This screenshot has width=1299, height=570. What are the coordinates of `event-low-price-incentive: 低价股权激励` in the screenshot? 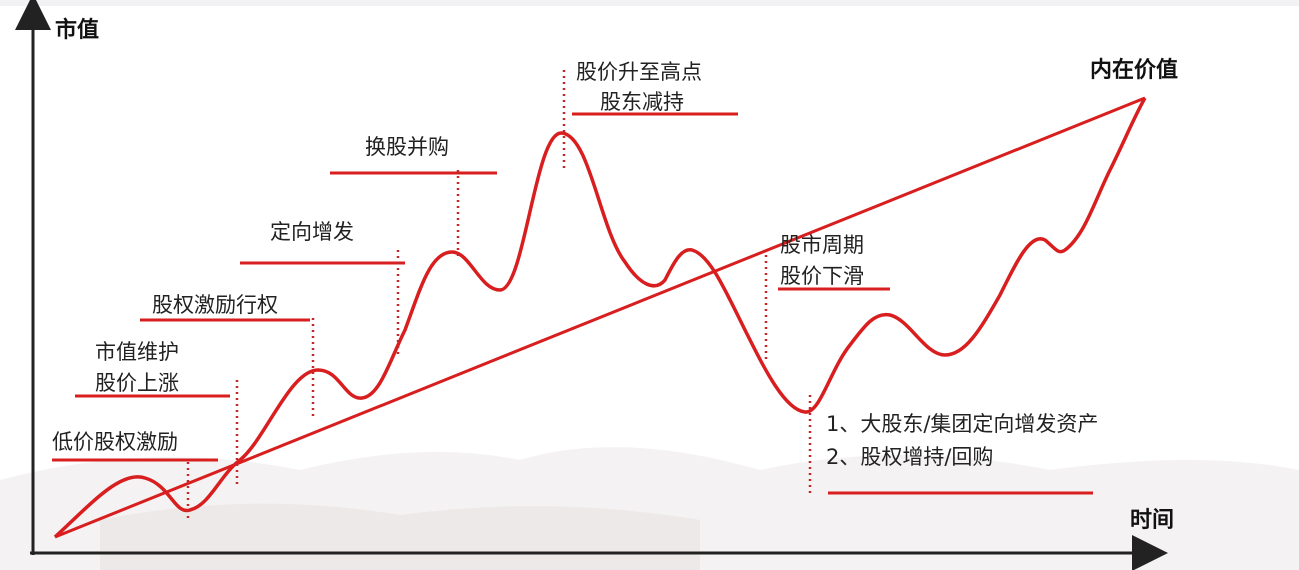 It's located at (115, 442).